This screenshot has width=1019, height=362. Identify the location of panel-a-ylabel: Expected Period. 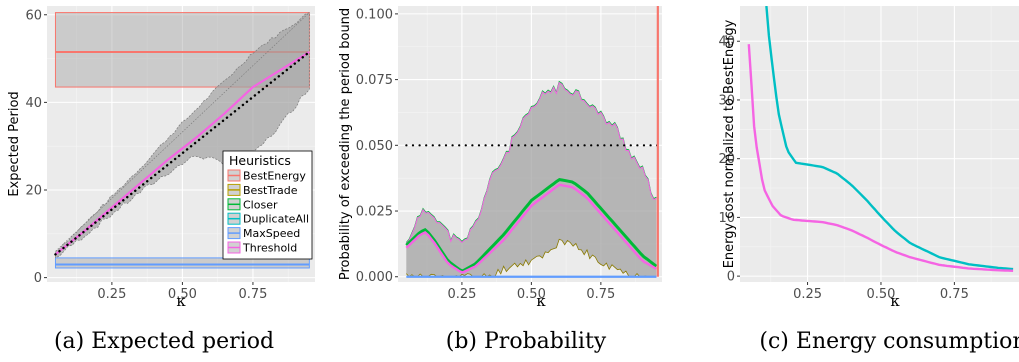
(14, 143).